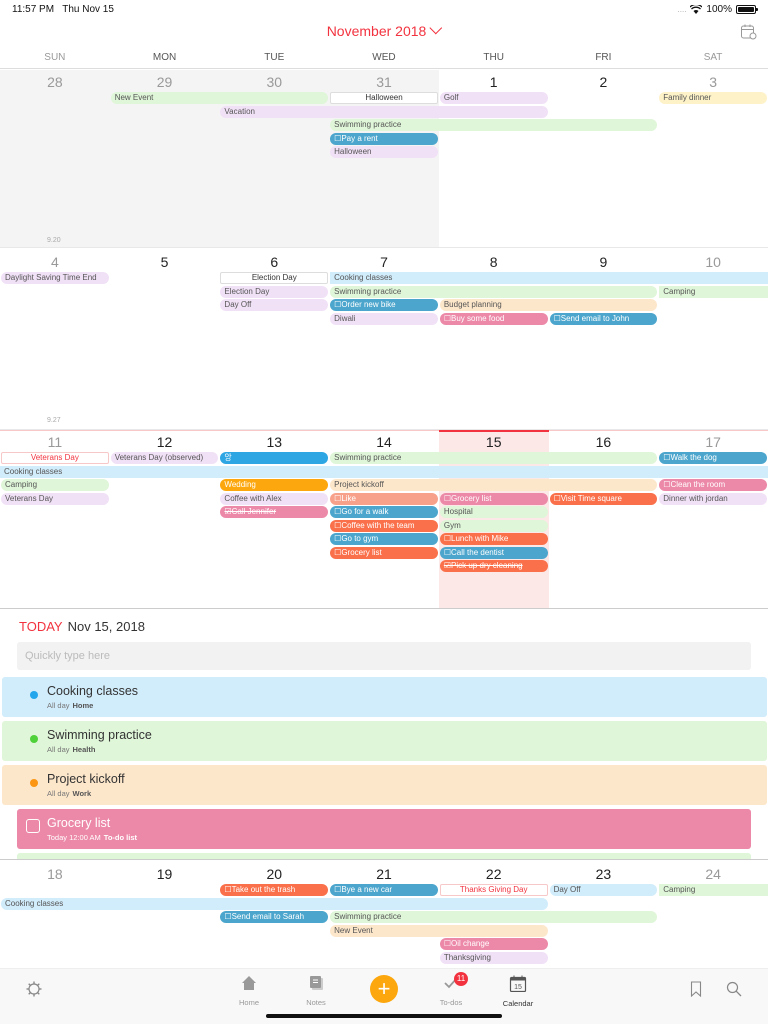 The image size is (768, 1024). I want to click on agenda-item-partial, so click(384, 856).